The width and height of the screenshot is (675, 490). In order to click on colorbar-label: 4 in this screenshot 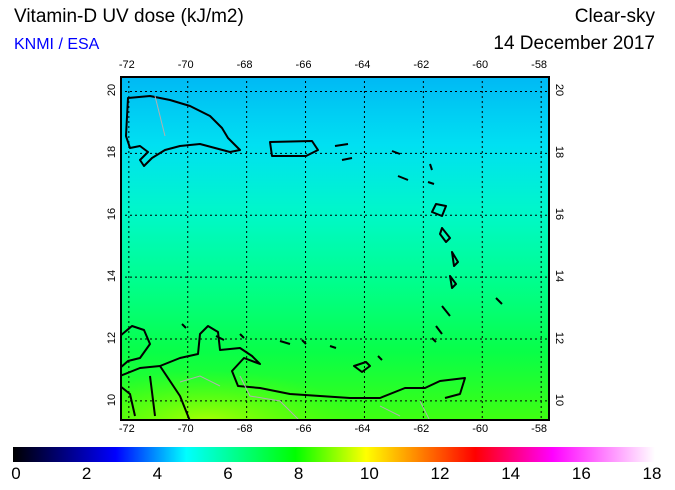, I will do `click(157, 473)`.